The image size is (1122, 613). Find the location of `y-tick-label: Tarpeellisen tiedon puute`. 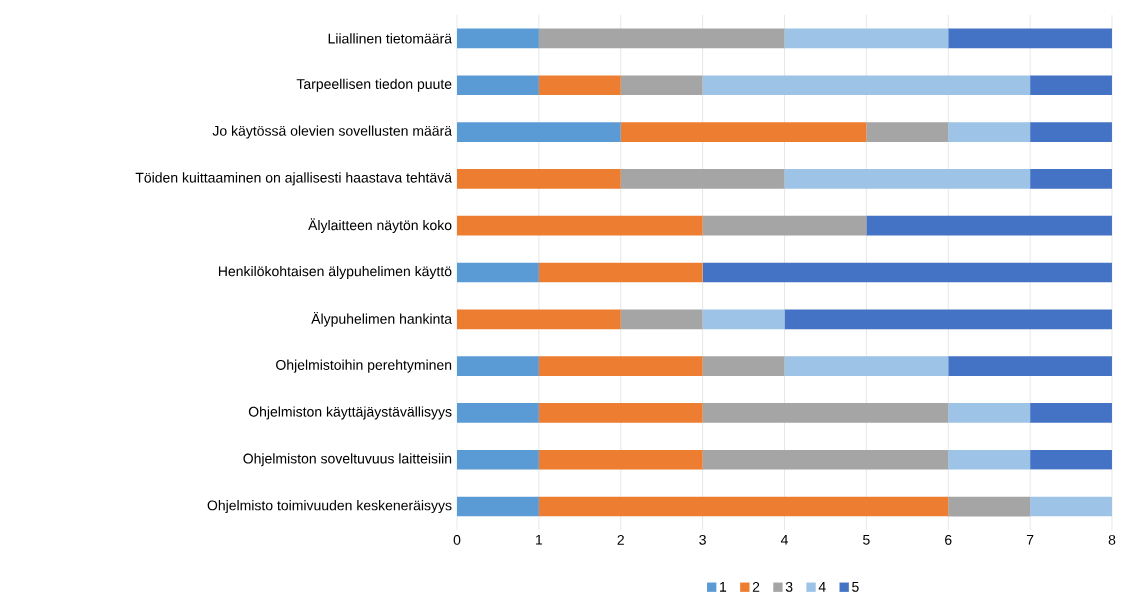

y-tick-label: Tarpeellisen tiedon puute is located at coordinates (374, 85).